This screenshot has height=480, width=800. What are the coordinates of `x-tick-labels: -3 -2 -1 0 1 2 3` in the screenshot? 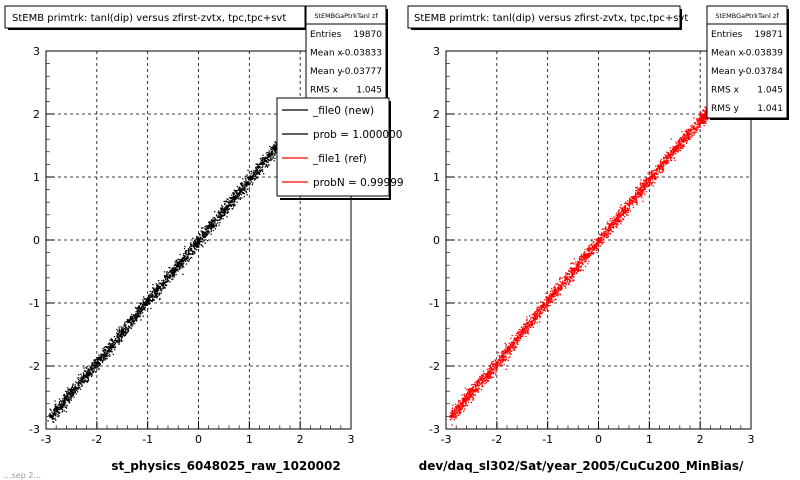 It's located at (198, 439).